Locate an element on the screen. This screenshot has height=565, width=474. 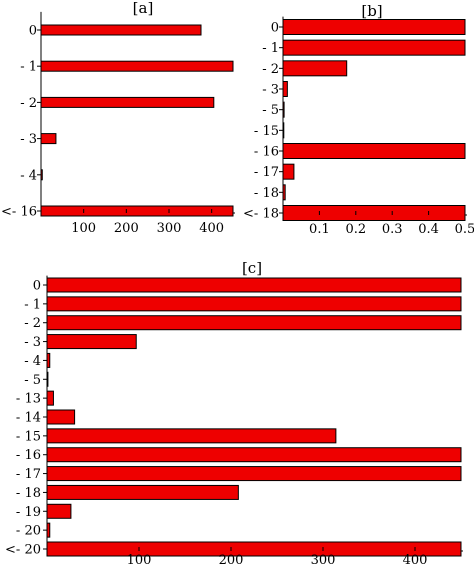
x-tick-label-c-0: 100 is located at coordinates (139, 559).